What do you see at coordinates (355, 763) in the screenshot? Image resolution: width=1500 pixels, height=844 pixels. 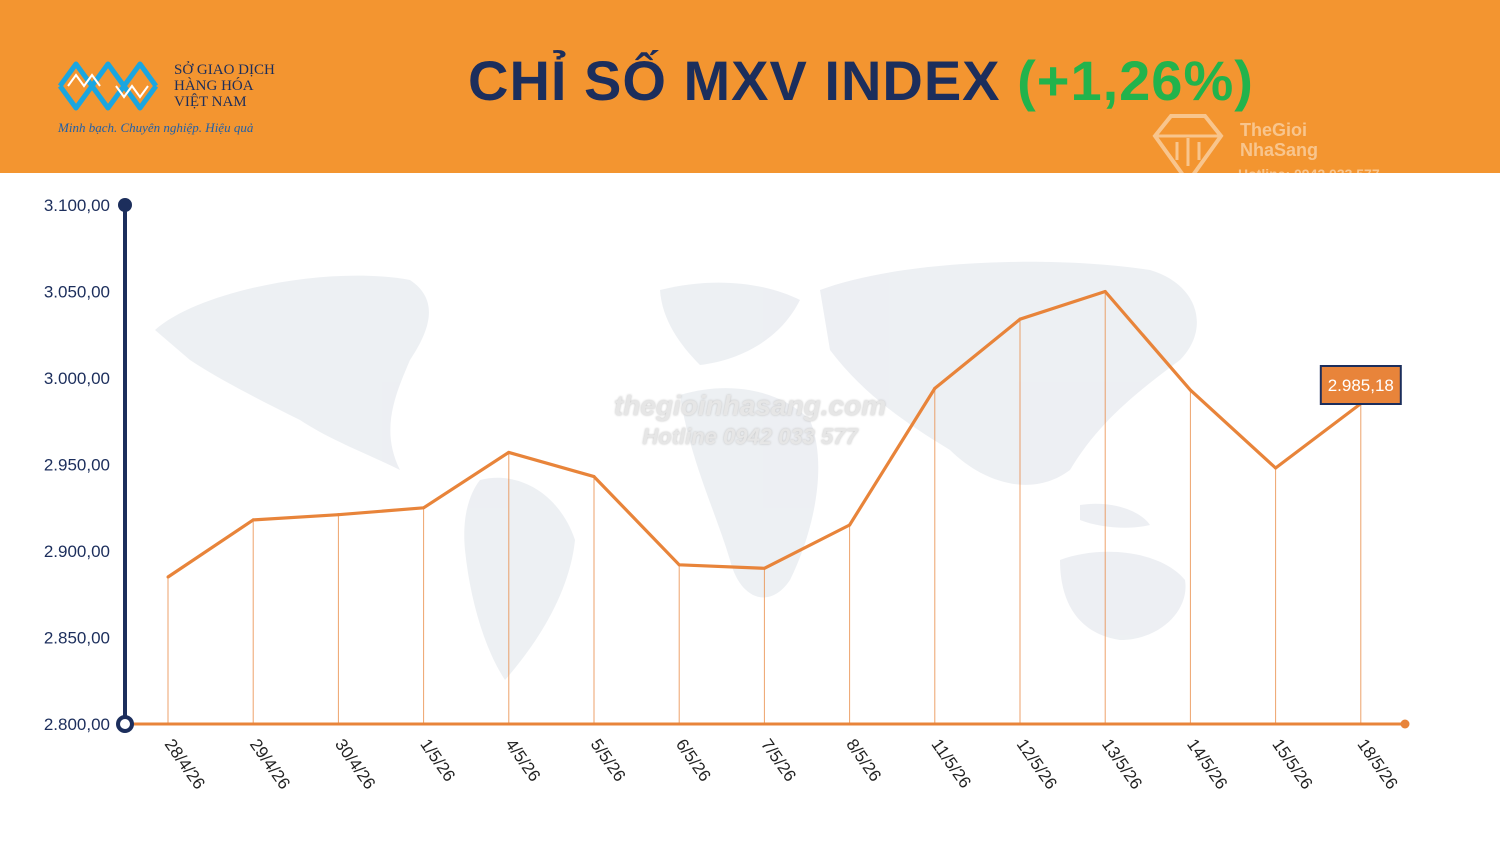 I see `x-tick-label: 30/4/26` at bounding box center [355, 763].